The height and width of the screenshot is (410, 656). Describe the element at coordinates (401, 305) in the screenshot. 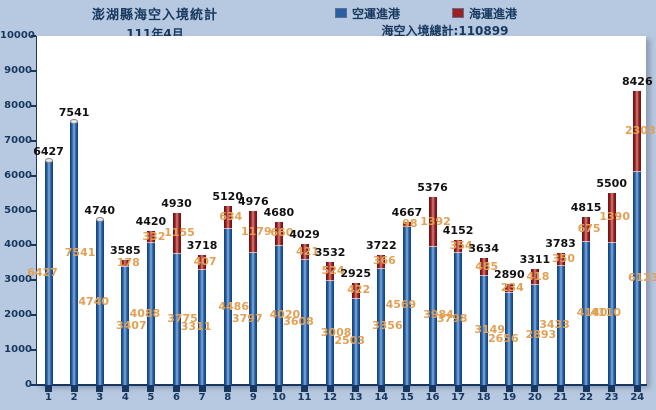

I see `air-value-label: 4569` at that location.